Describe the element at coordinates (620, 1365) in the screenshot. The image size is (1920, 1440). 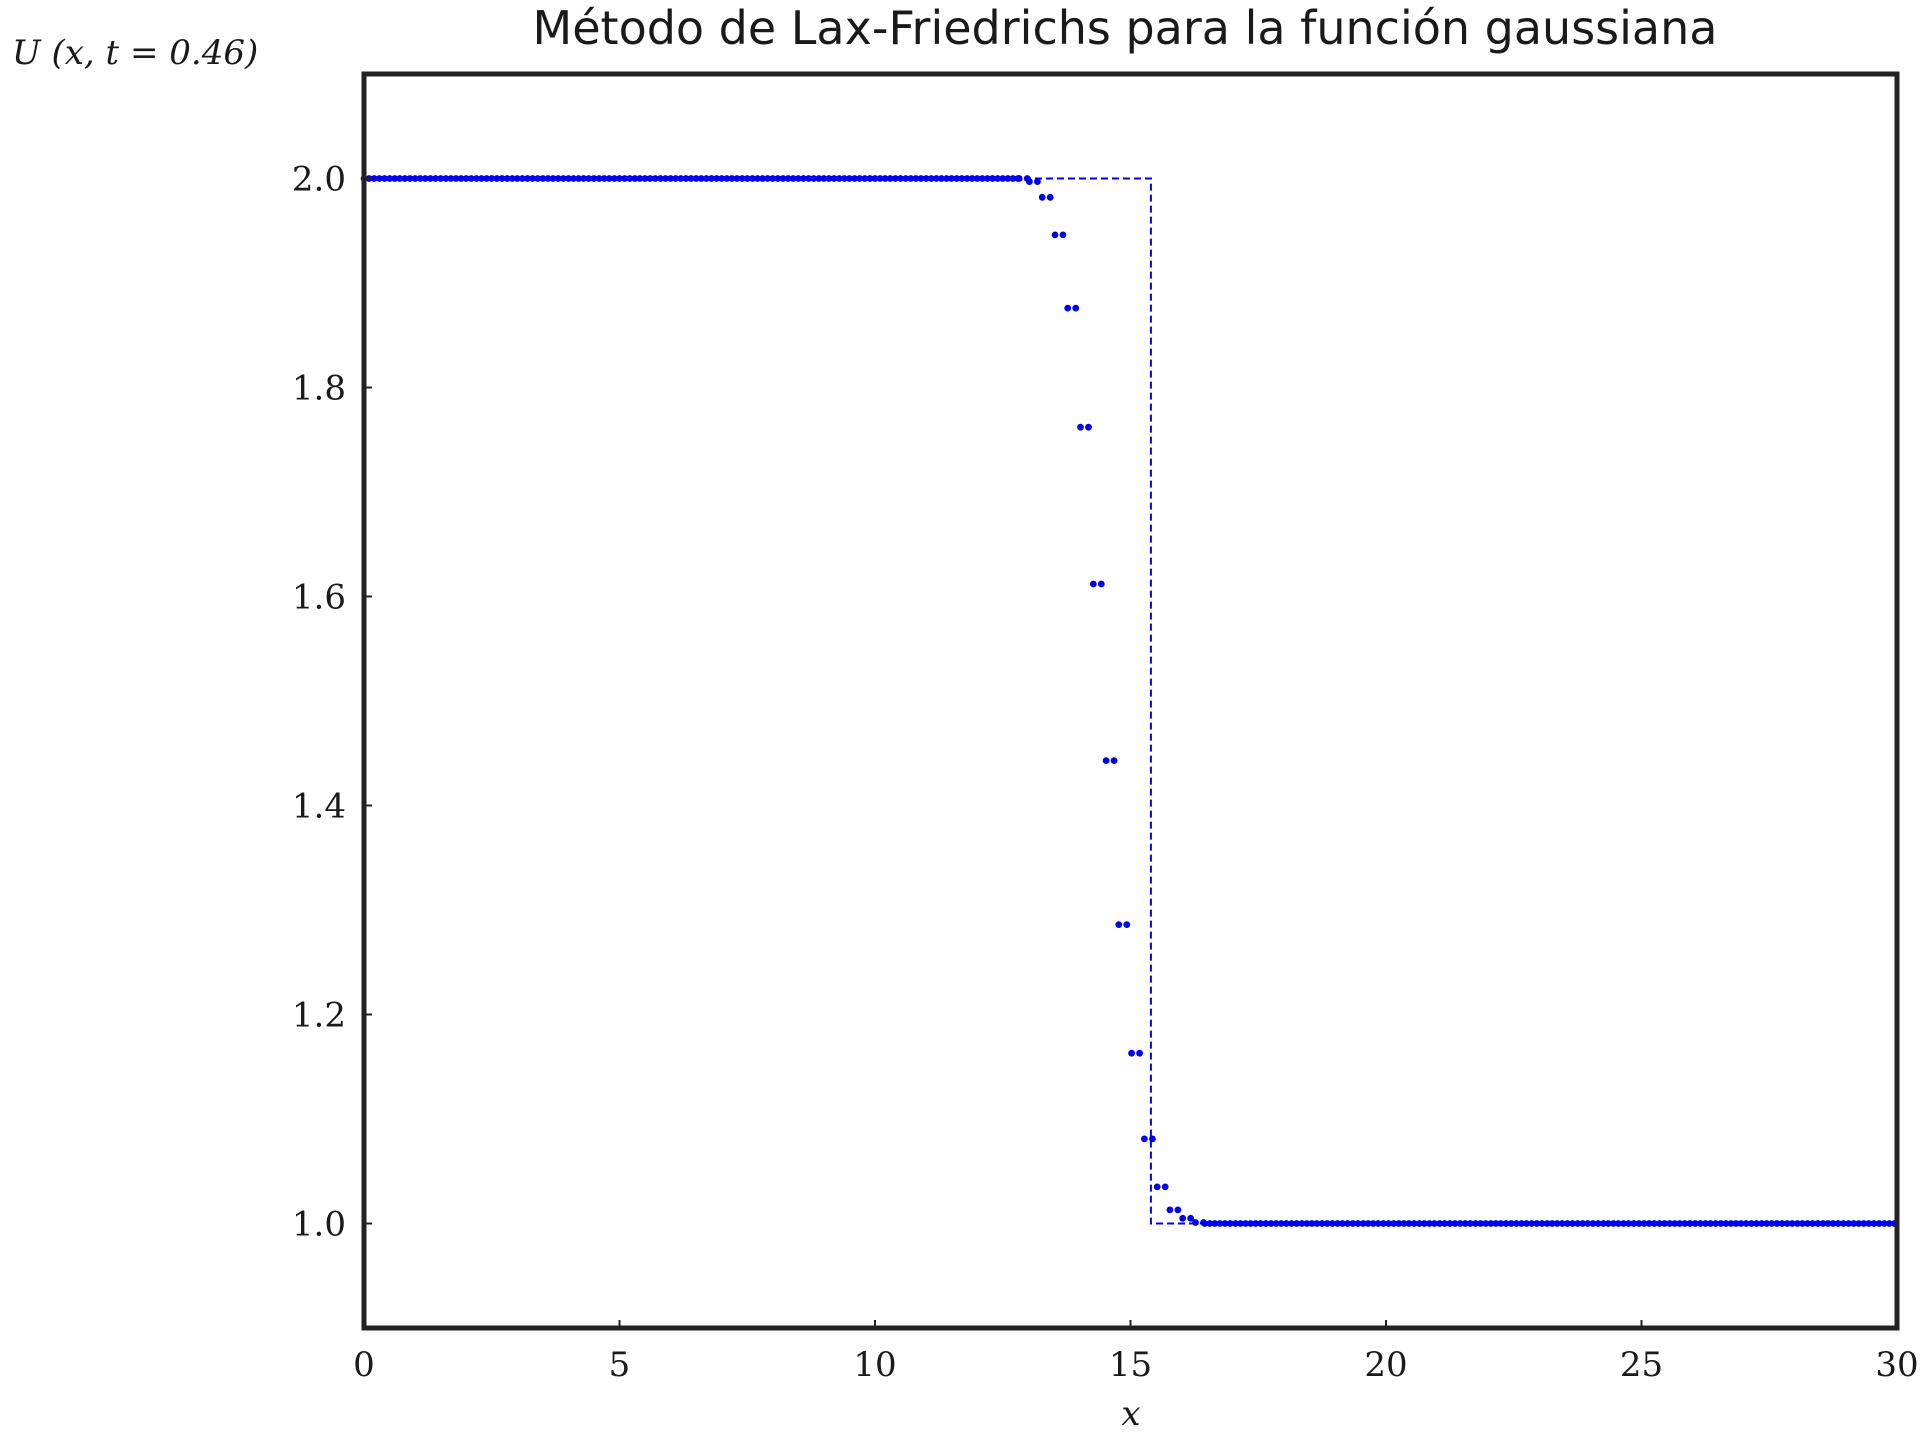
I see `x-tick-label: 5` at that location.